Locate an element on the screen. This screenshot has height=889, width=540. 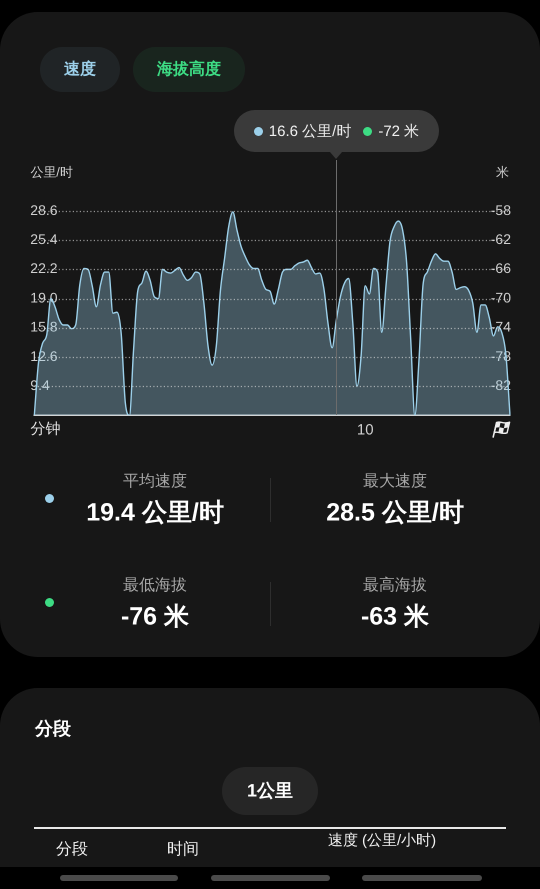
filter-chip: 速度 is located at coordinates (80, 69).